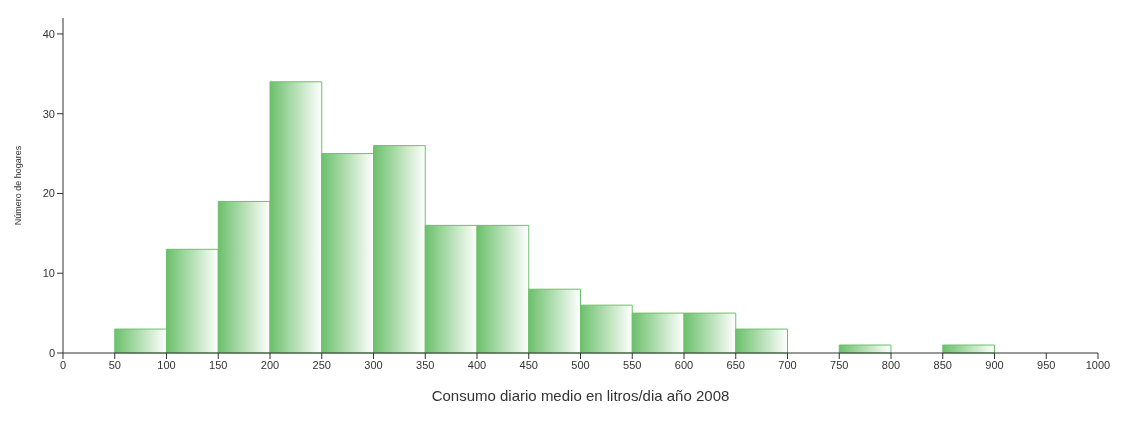 Image resolution: width=1128 pixels, height=423 pixels. Describe the element at coordinates (63, 364) in the screenshot. I see `x-tick-label: 0` at that location.